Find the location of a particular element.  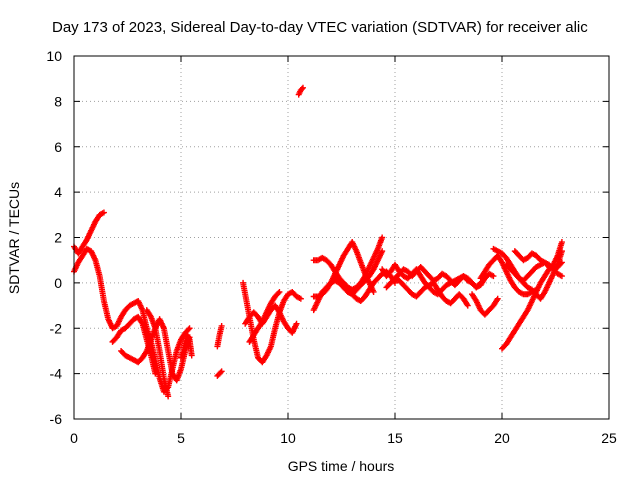

x-tick-label: 5 is located at coordinates (181, 438).